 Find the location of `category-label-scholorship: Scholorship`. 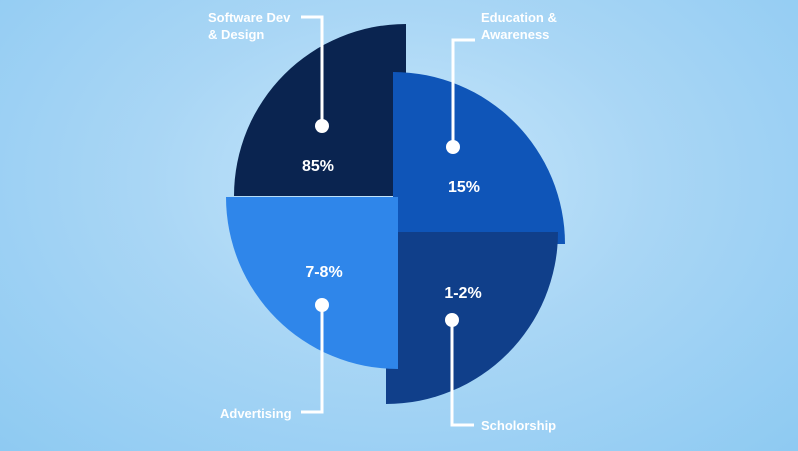

category-label-scholorship: Scholorship is located at coordinates (518, 425).